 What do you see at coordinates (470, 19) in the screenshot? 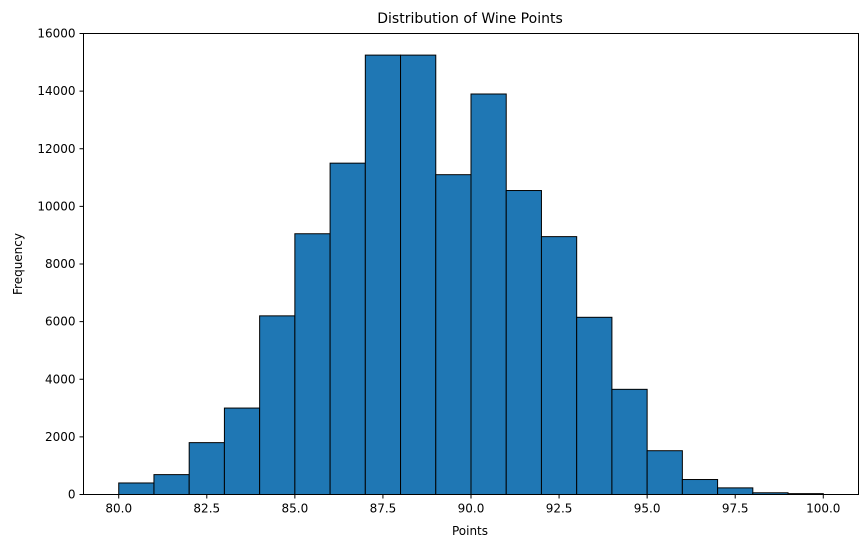
I see `chart-title: Distribution of Wine Points` at bounding box center [470, 19].